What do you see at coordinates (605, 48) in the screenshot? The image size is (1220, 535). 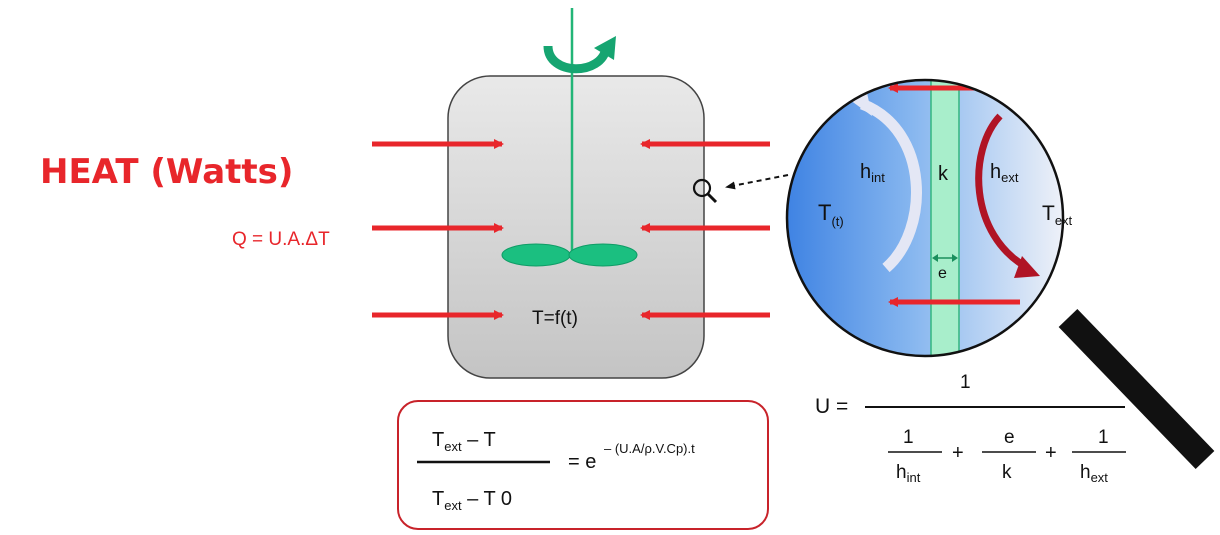 I see `rotation-arrowhead-icon` at bounding box center [605, 48].